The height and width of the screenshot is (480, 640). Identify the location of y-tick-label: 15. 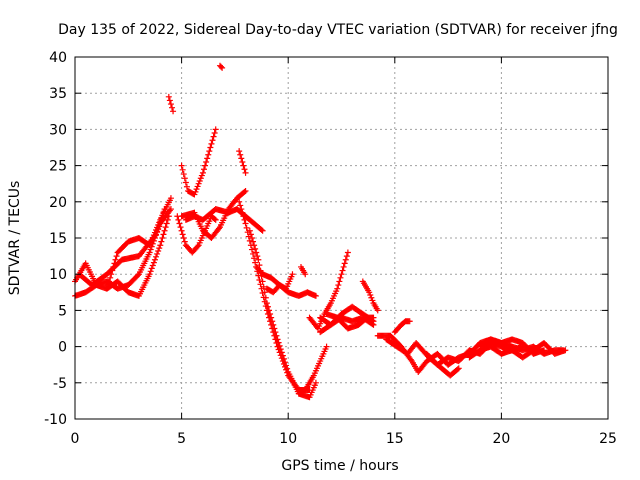
(58, 239).